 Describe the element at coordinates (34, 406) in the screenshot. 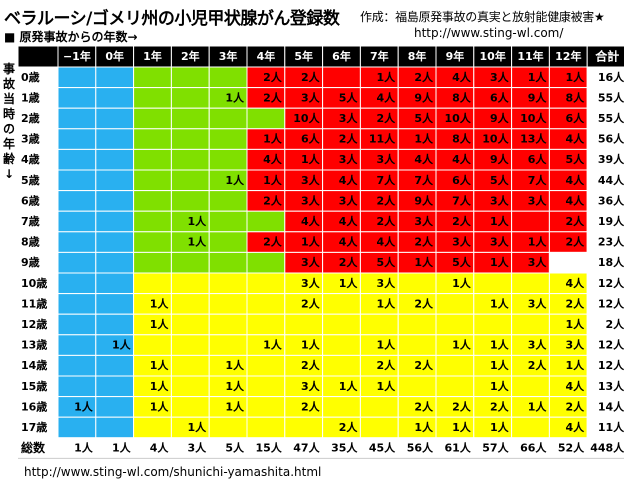

I see `row-label-age: 16歳` at that location.